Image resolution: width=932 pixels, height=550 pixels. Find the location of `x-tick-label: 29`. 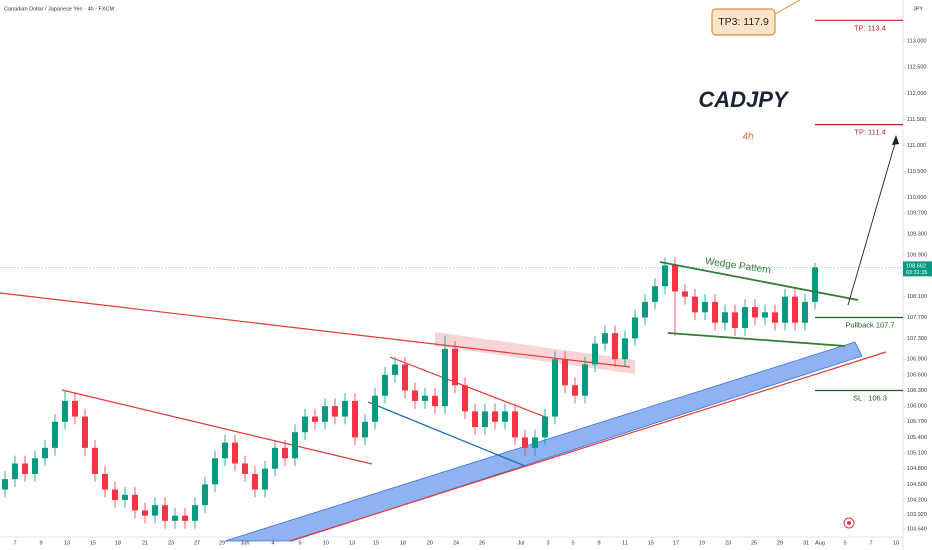

x-tick-label: 29 is located at coordinates (222, 543).